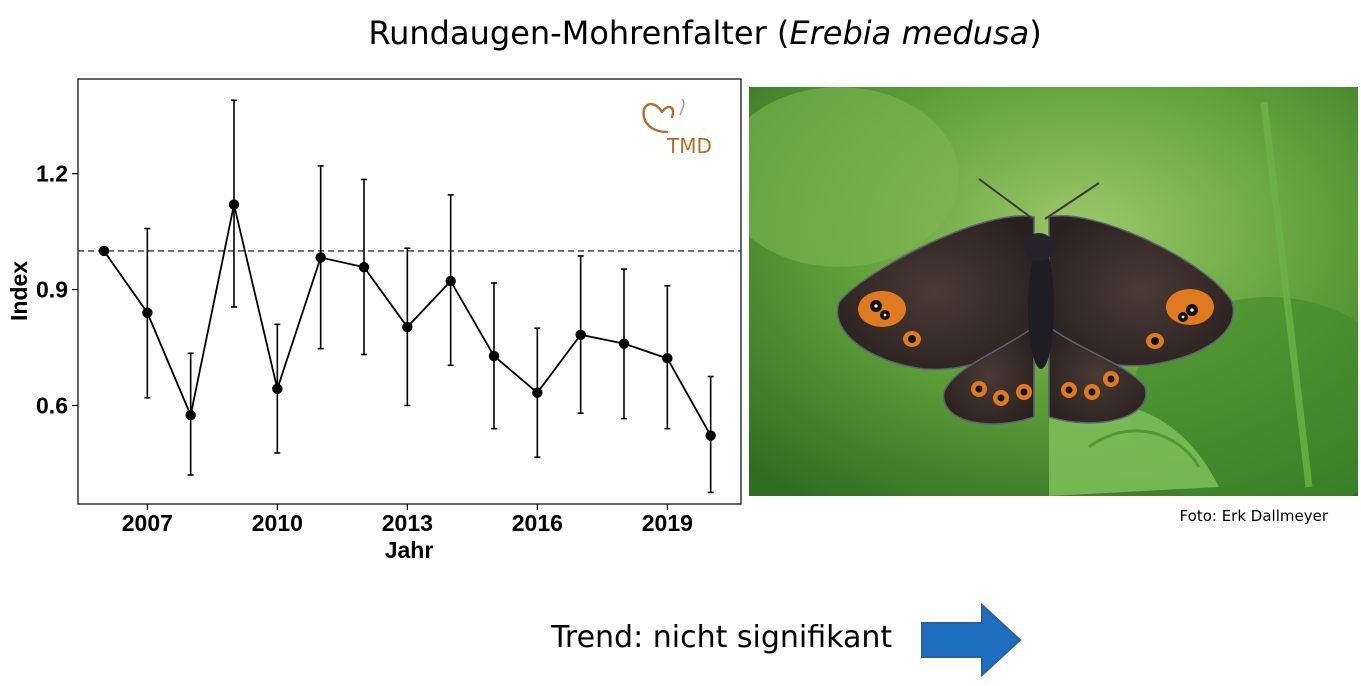  I want to click on slide-title: Rundaugen-Mohrenfalter (Erebia medusa), so click(680, 33).